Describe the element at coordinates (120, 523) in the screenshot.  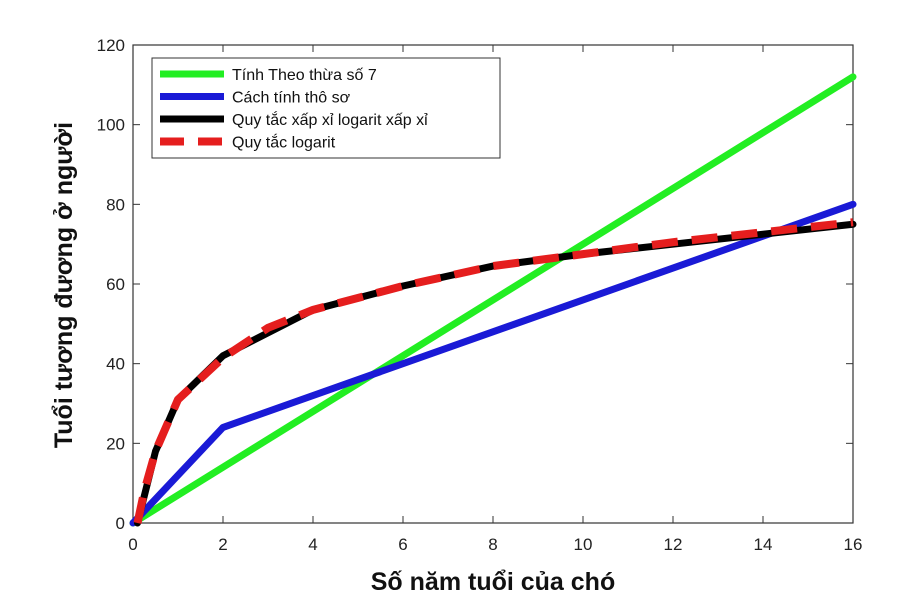
I see `y-tick-label: 0` at that location.